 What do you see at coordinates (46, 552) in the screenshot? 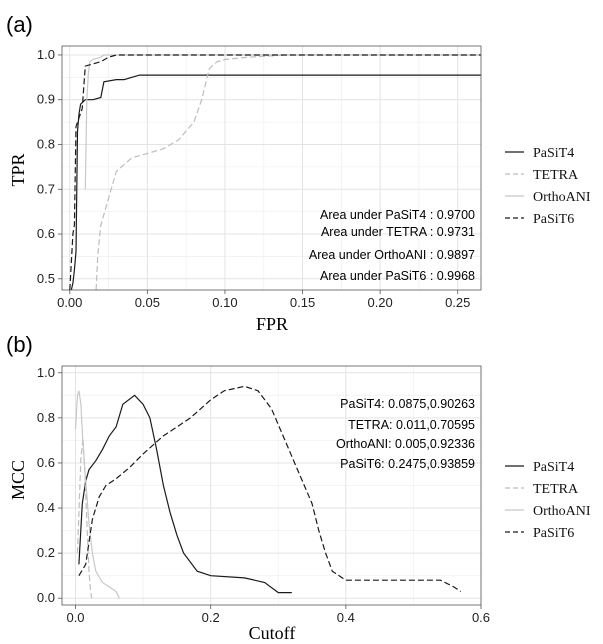
I see `panel-b-y-tick-label: 0.2` at bounding box center [46, 552].